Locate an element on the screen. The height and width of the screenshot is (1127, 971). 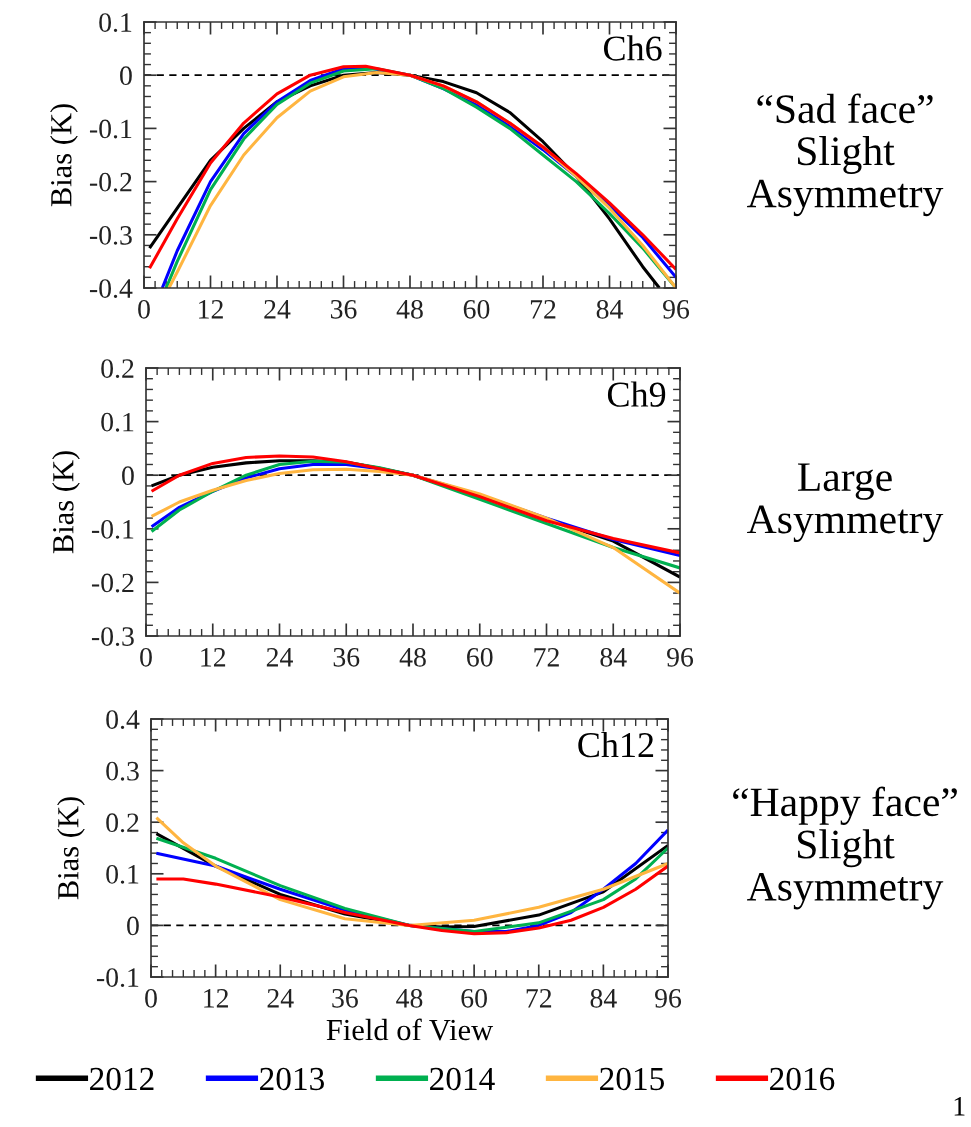
text: 1 is located at coordinates (959, 1106).